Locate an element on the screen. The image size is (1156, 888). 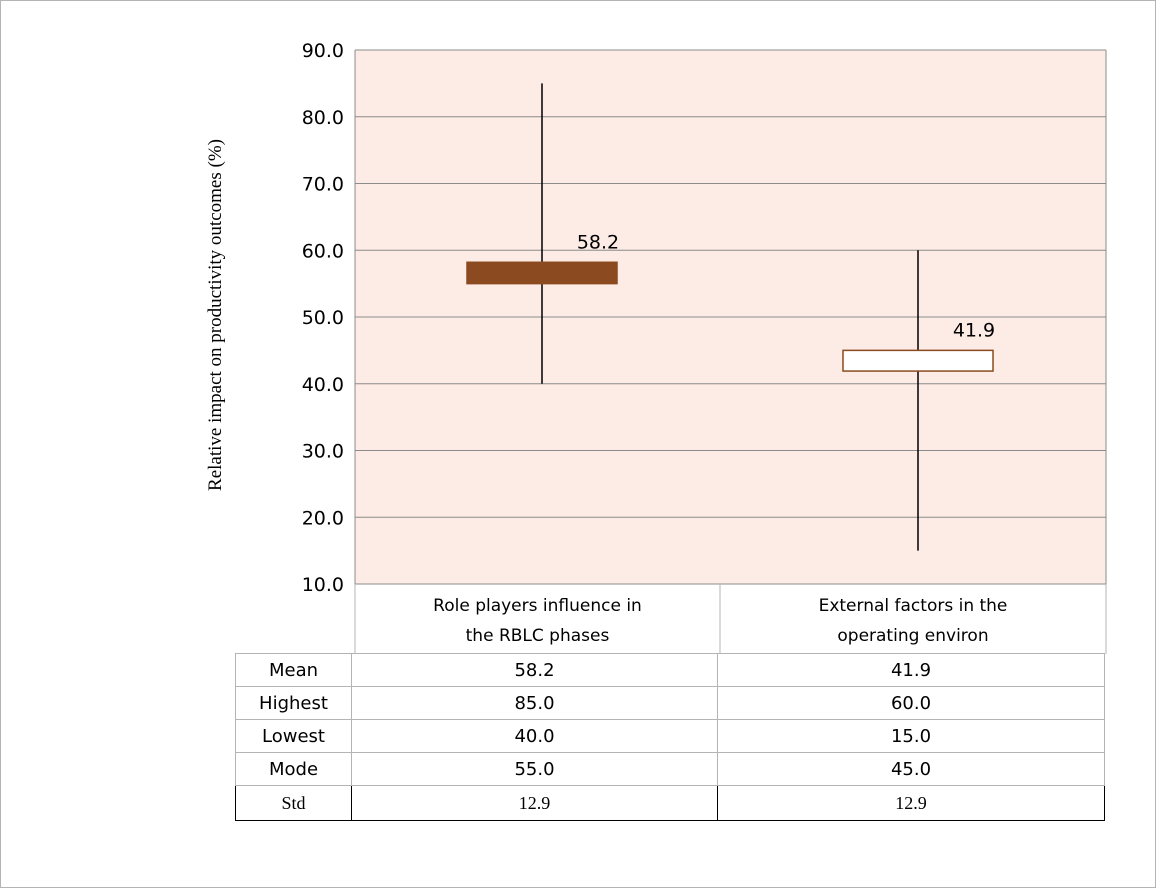
y-tick-label: 50.0 is located at coordinates (323, 318).